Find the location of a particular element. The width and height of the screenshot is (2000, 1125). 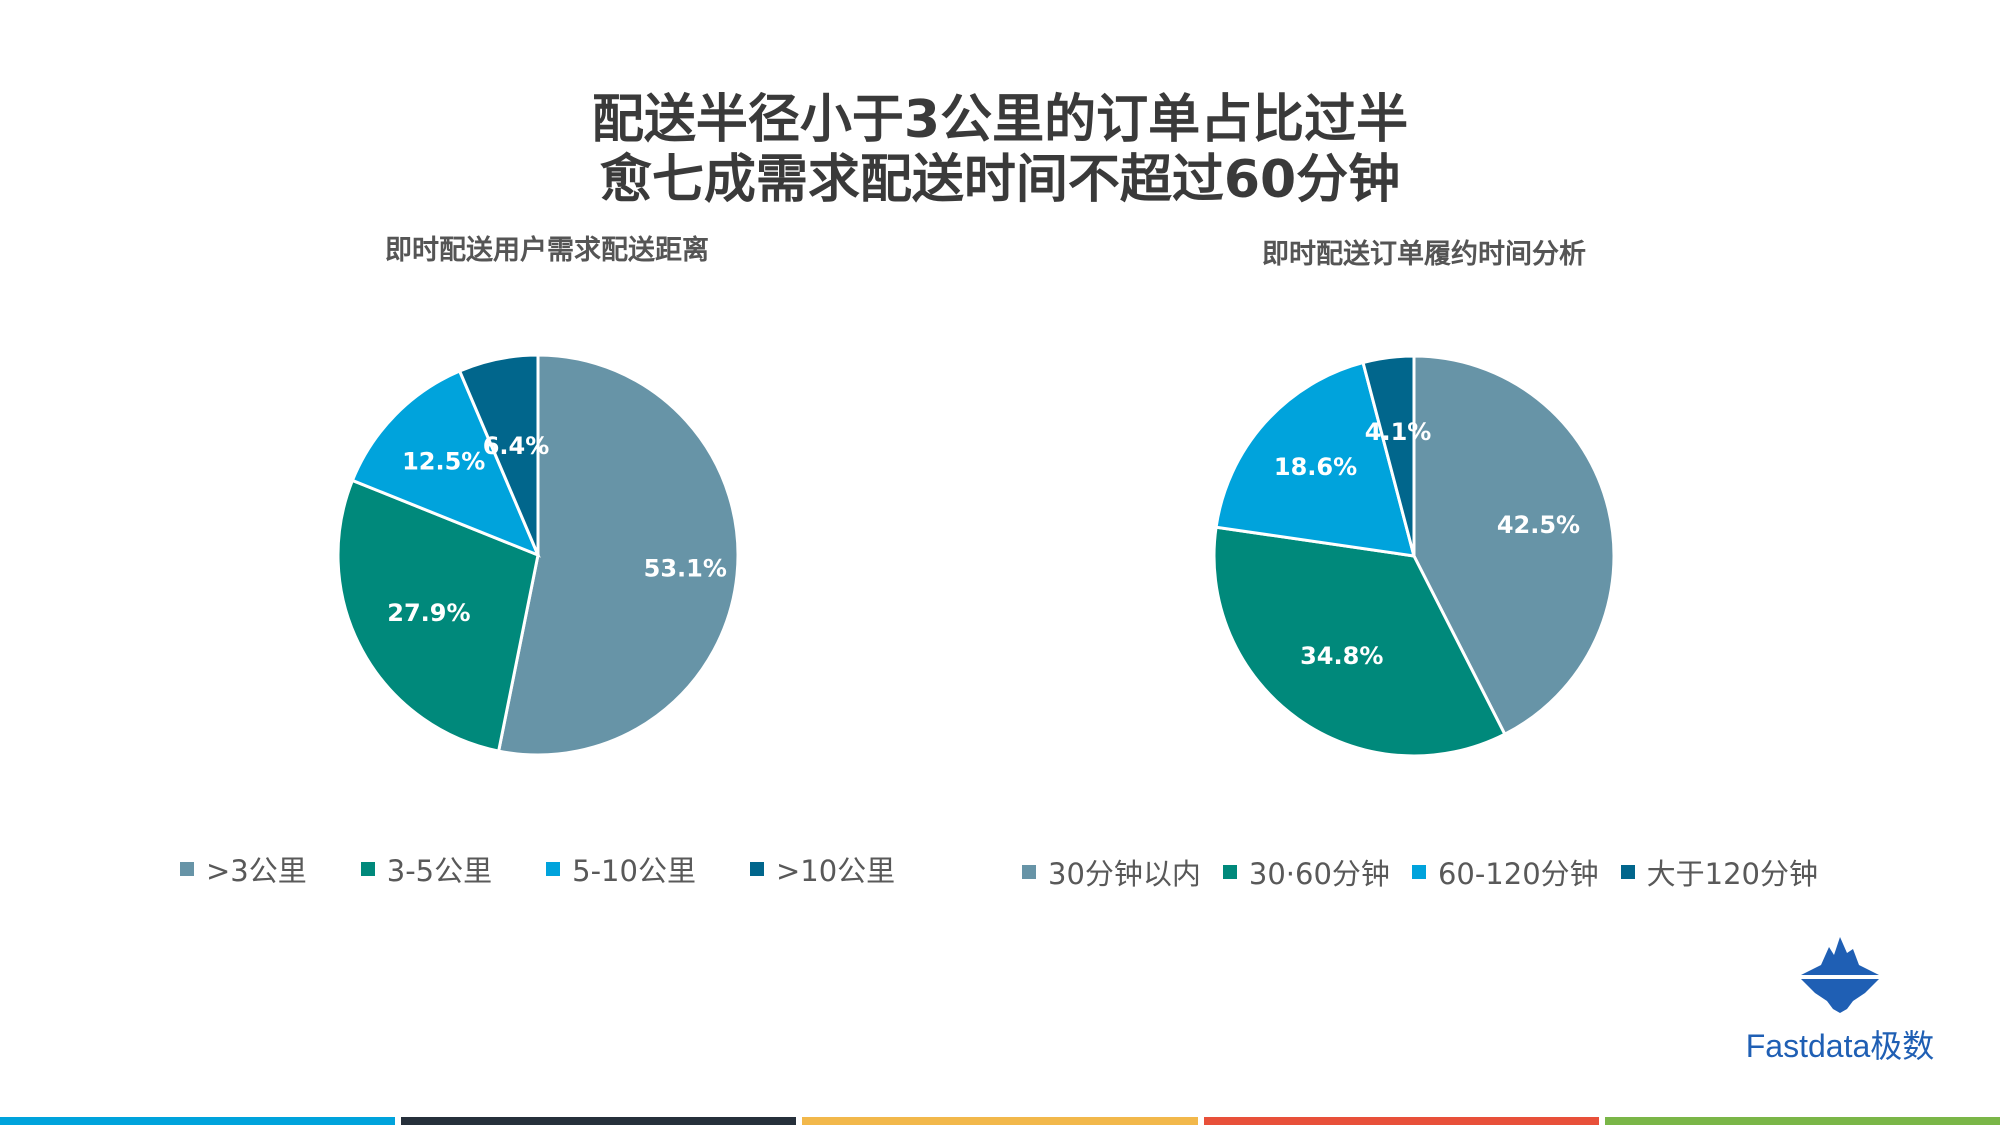

legend-label: 30分钟以内 is located at coordinates (1124, 874).